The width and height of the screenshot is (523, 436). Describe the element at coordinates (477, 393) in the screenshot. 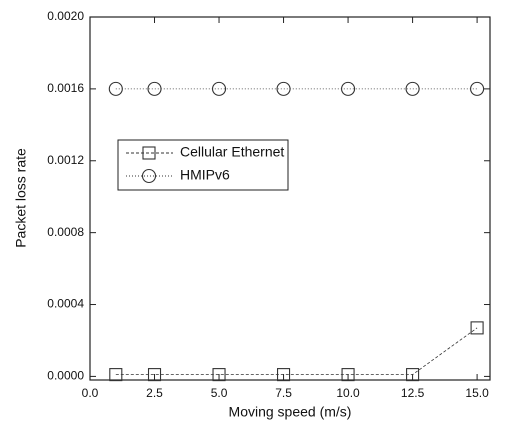

I see `x-tick-label: 15.0` at that location.